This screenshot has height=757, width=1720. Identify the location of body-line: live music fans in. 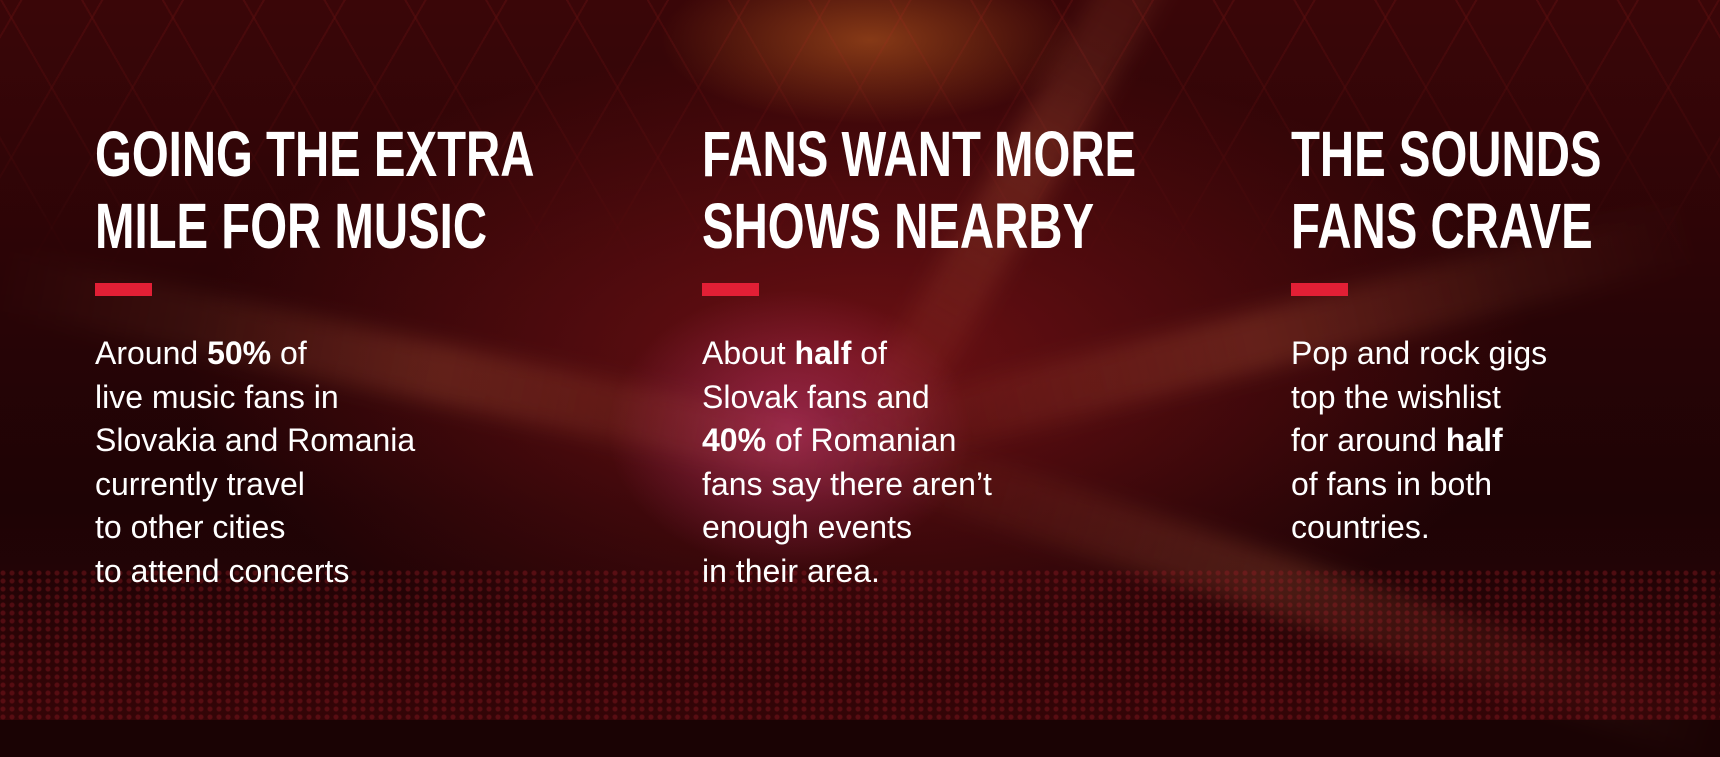
(255, 398).